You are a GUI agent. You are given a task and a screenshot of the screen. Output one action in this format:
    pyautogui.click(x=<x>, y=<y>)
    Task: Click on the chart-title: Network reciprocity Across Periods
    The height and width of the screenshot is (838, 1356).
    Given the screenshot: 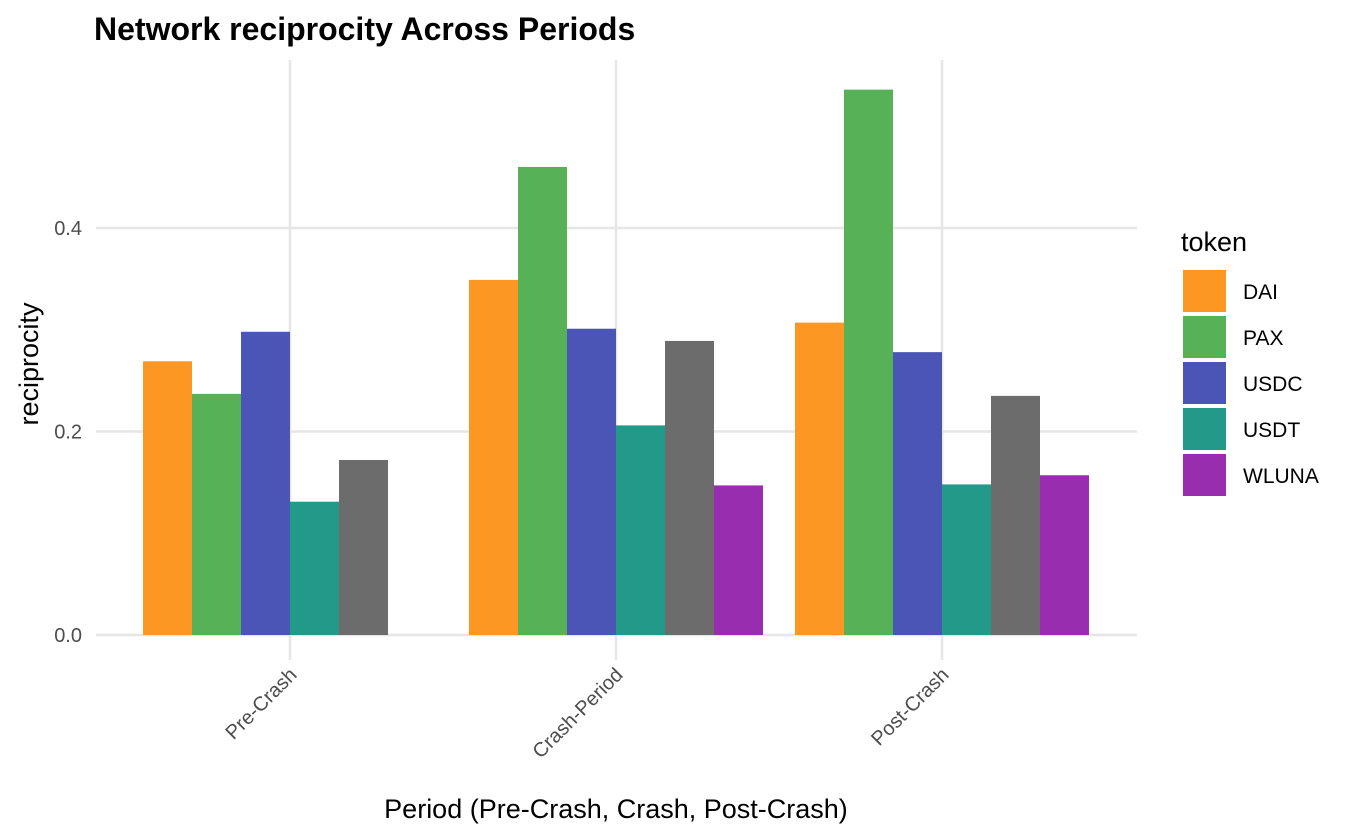 What is the action you would take?
    pyautogui.click(x=364, y=29)
    